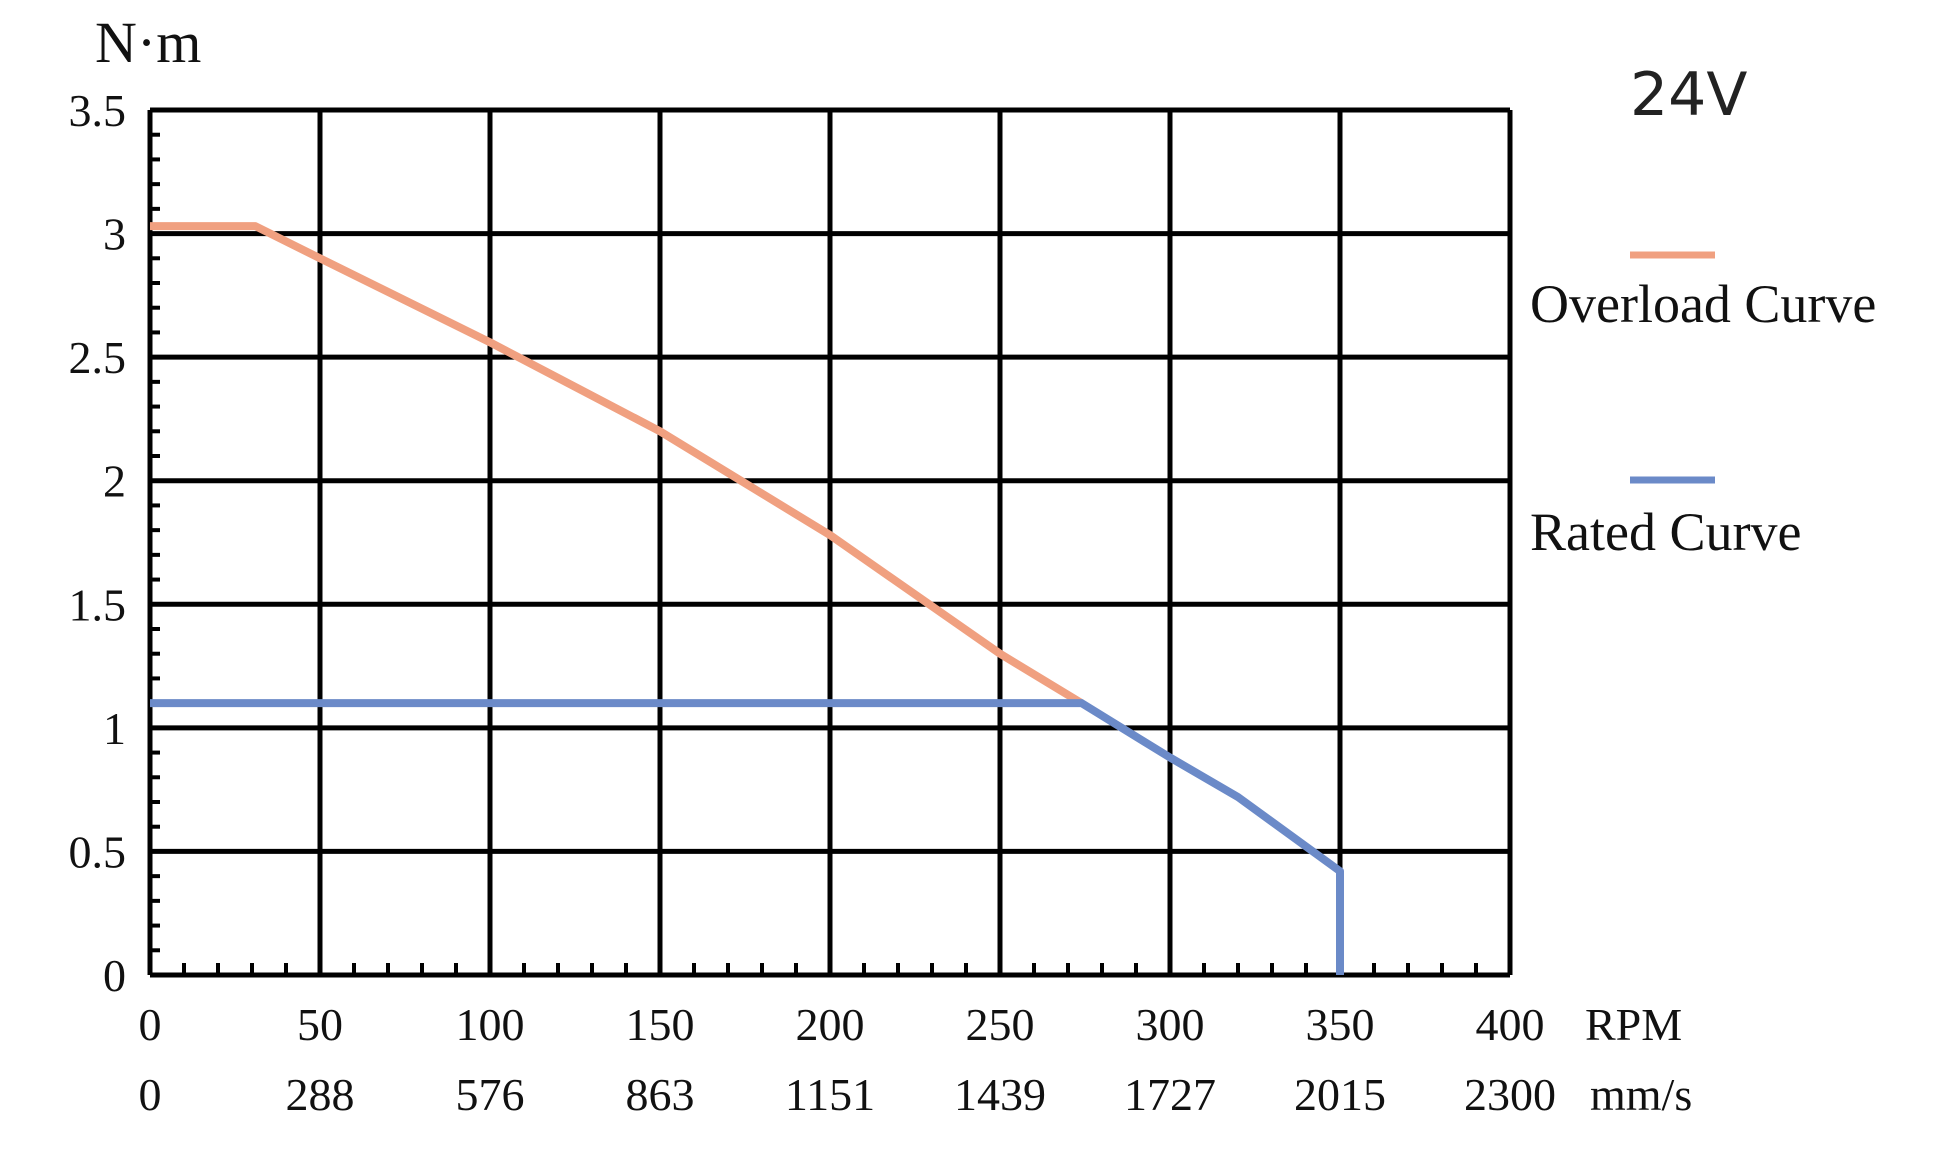 The height and width of the screenshot is (1149, 1939). I want to click on y-tick-label: 3, so click(114, 234).